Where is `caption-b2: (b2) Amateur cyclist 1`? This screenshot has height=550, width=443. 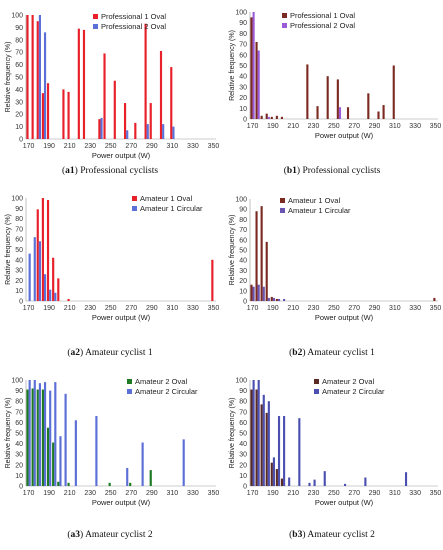 caption-b2: (b2) Amateur cyclist 1 is located at coordinates (332, 353).